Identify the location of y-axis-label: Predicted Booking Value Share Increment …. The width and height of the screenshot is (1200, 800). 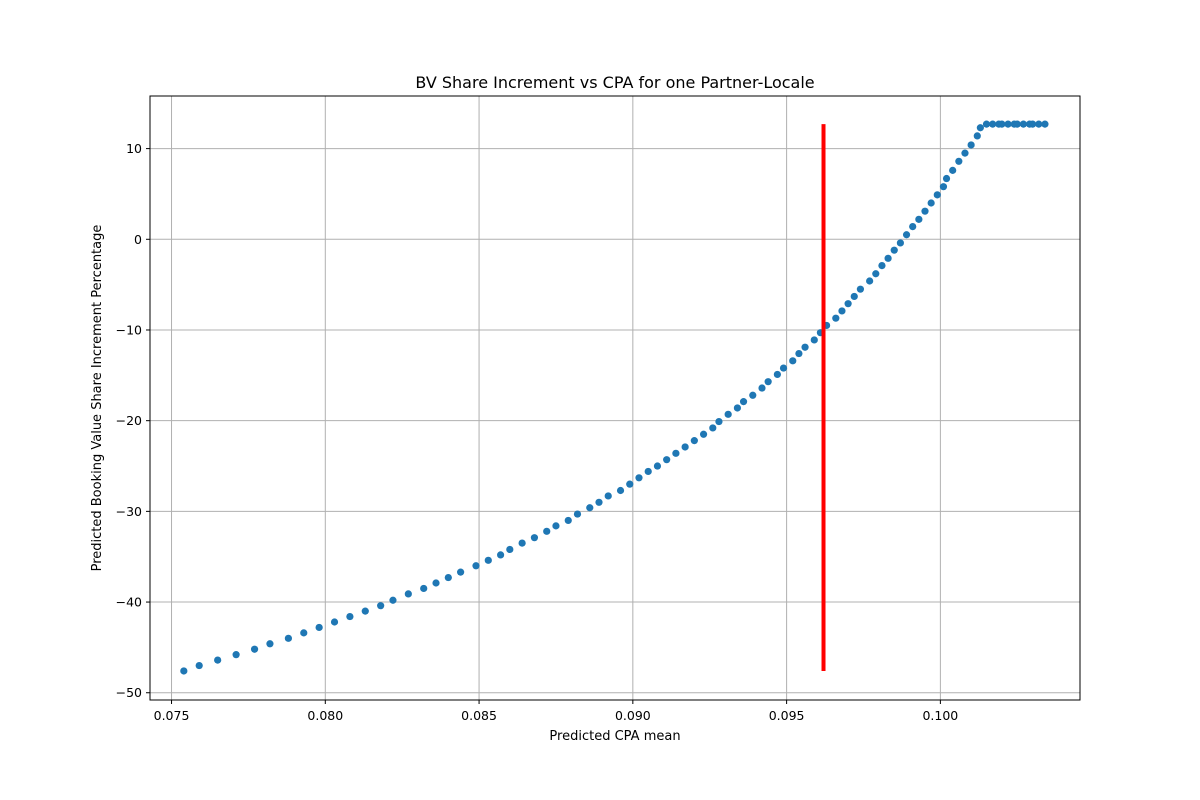
(97, 398).